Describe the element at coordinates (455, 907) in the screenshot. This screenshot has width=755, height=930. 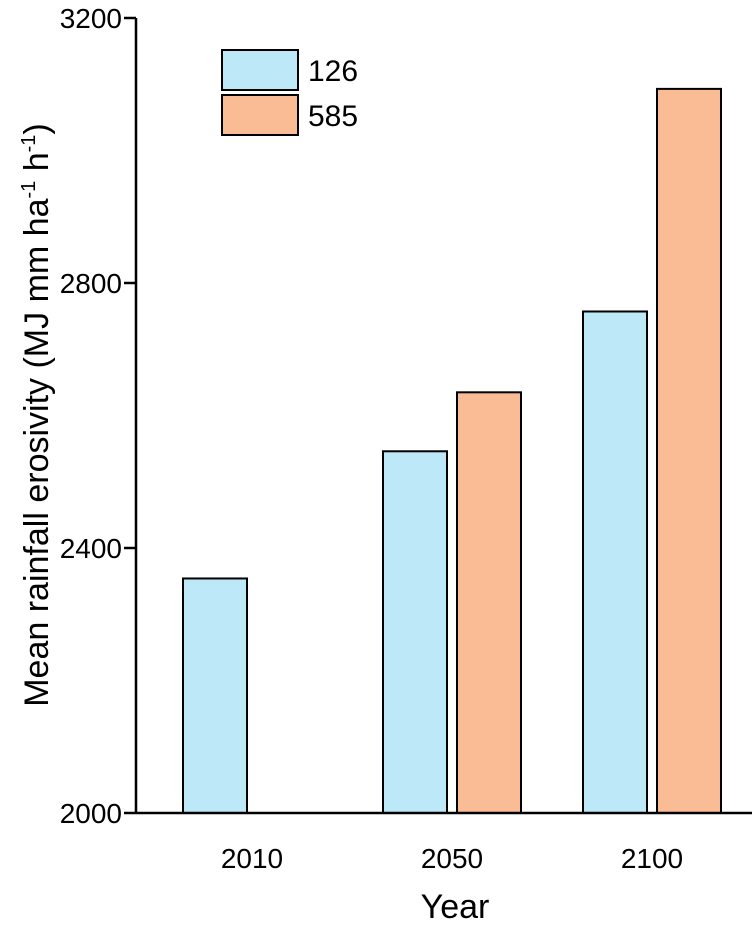
I see `x-axis-title: Year` at that location.